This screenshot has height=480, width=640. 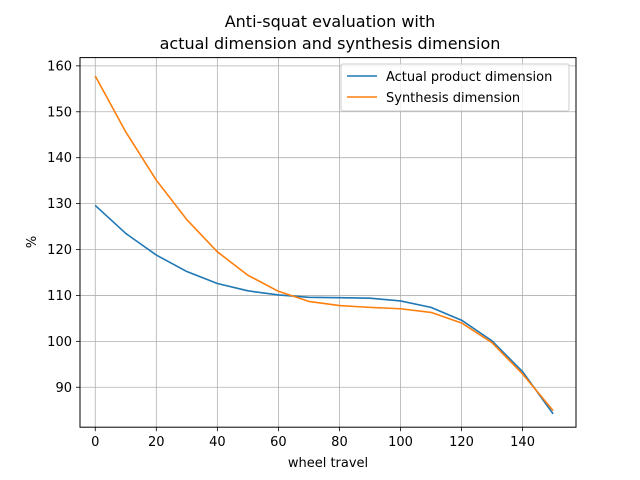 What do you see at coordinates (278, 442) in the screenshot?
I see `x-tick-label: 60` at bounding box center [278, 442].